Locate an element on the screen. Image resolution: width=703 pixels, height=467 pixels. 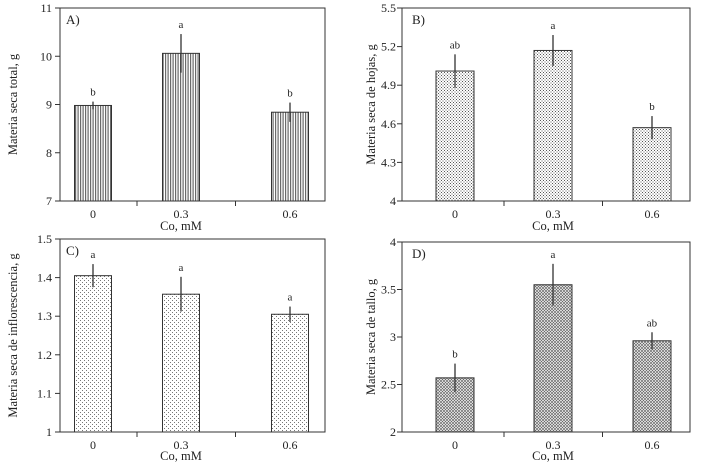
y-tick-label: 5.5 is located at coordinates (388, 8).